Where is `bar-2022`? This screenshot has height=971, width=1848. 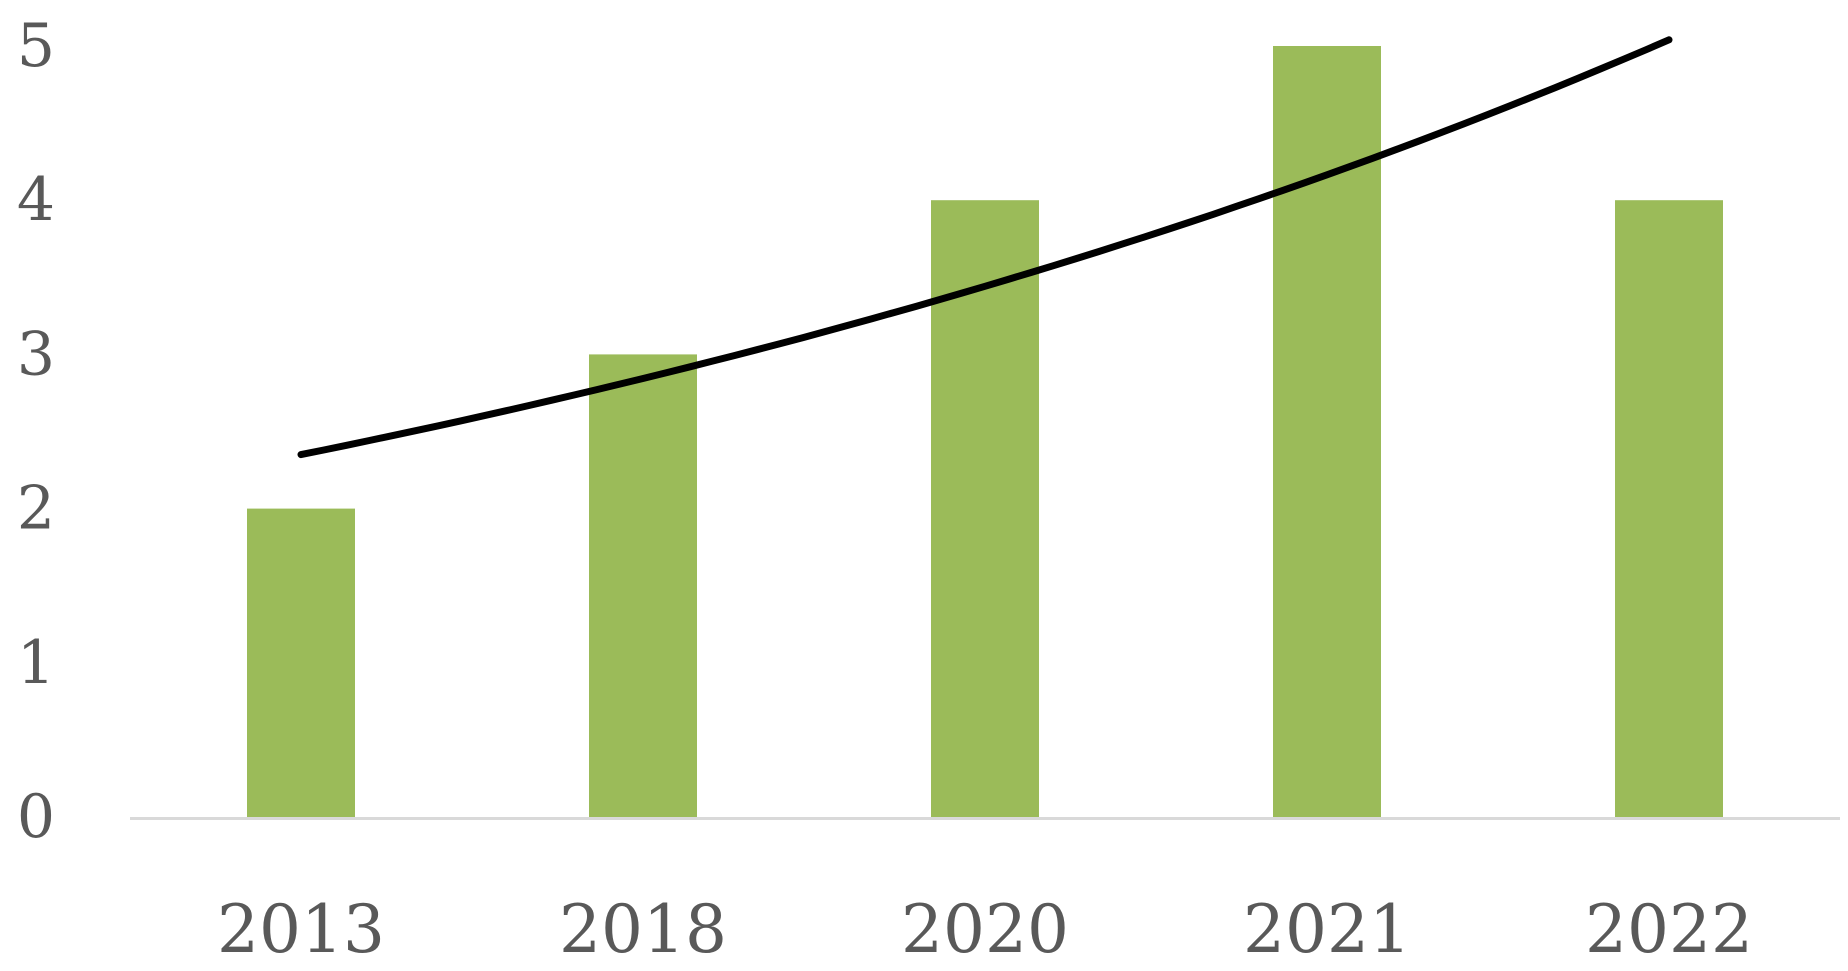 bar-2022 is located at coordinates (1669, 508).